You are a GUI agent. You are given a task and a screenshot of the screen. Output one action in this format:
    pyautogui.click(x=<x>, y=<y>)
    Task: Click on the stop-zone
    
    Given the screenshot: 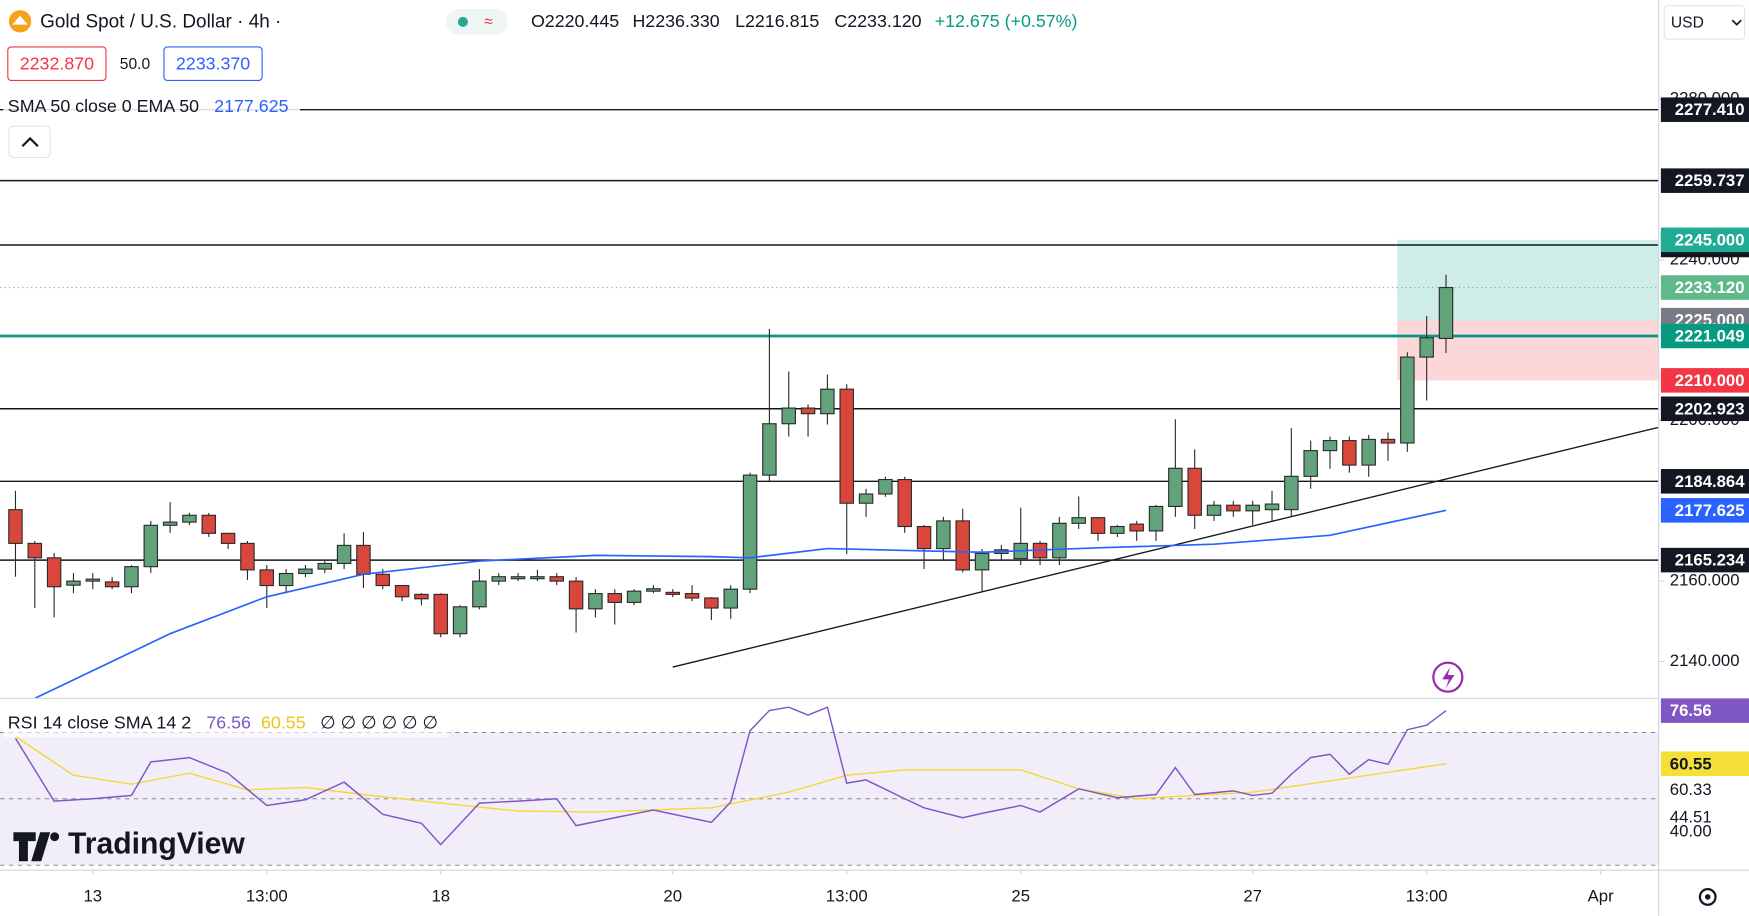 What is the action you would take?
    pyautogui.click(x=1528, y=350)
    